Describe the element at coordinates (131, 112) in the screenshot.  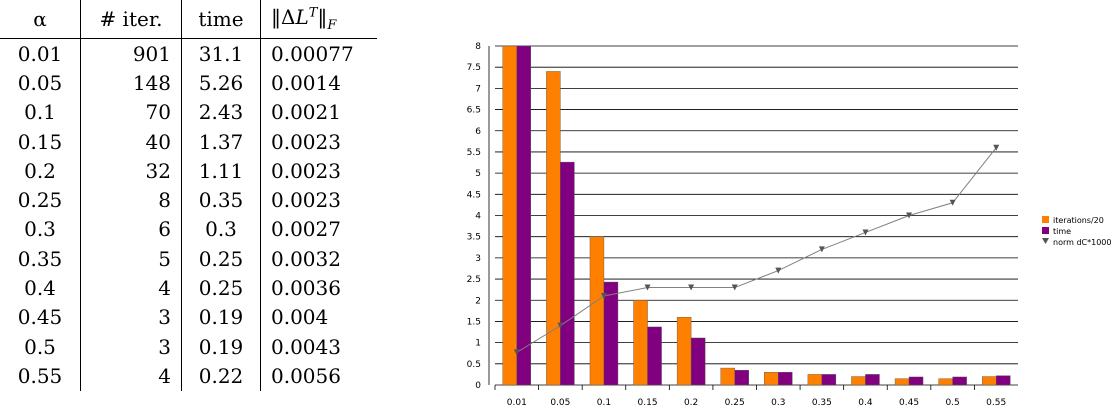
I see `cell-iterations: 70` at that location.